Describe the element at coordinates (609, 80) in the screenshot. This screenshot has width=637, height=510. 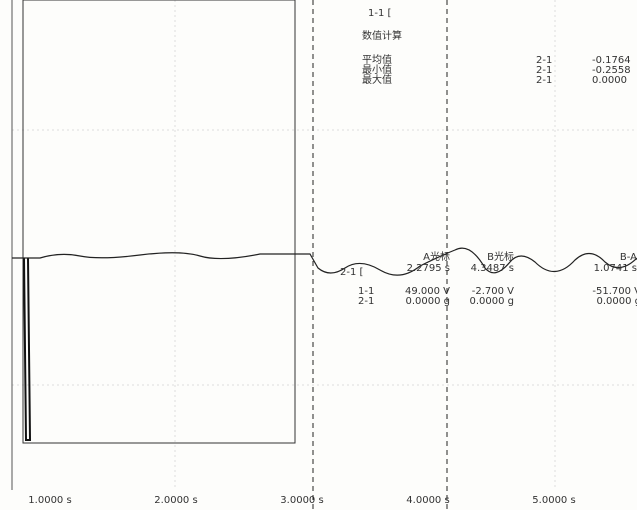
I see `stat-value: 0.0000` at that location.